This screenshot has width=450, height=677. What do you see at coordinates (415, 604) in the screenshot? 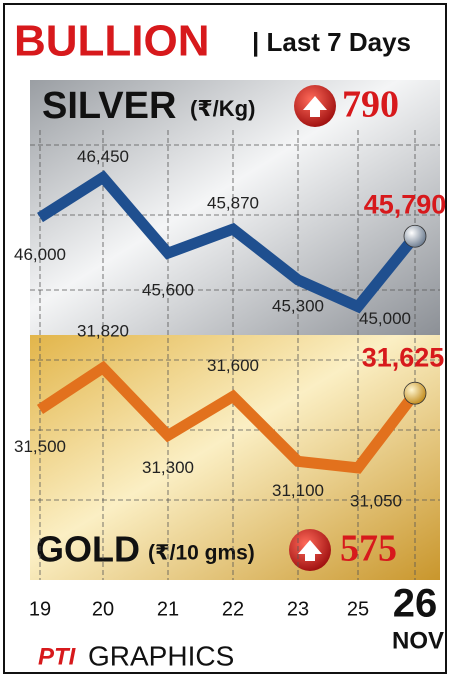
I see `x-tick-label: 26` at bounding box center [415, 604].